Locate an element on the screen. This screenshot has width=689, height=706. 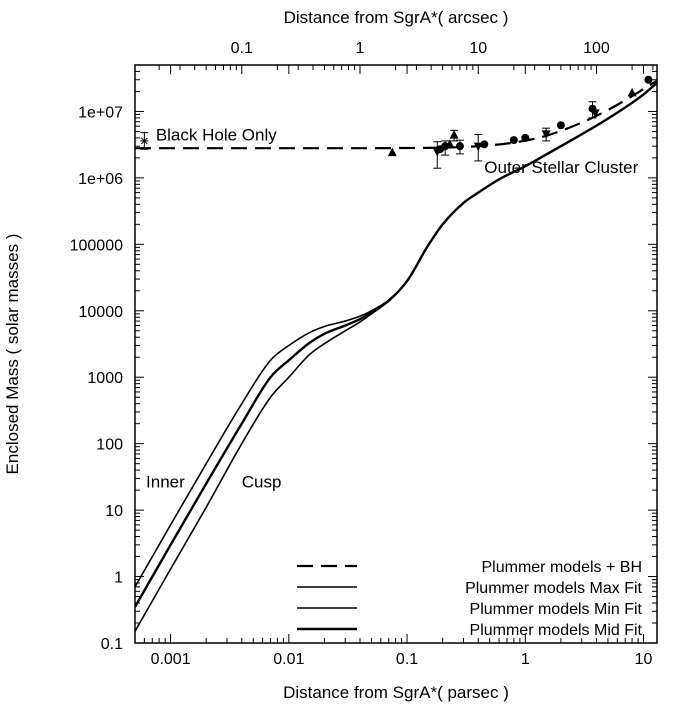
annotation-black-hole-only: Black Hole Only is located at coordinates (216, 134).